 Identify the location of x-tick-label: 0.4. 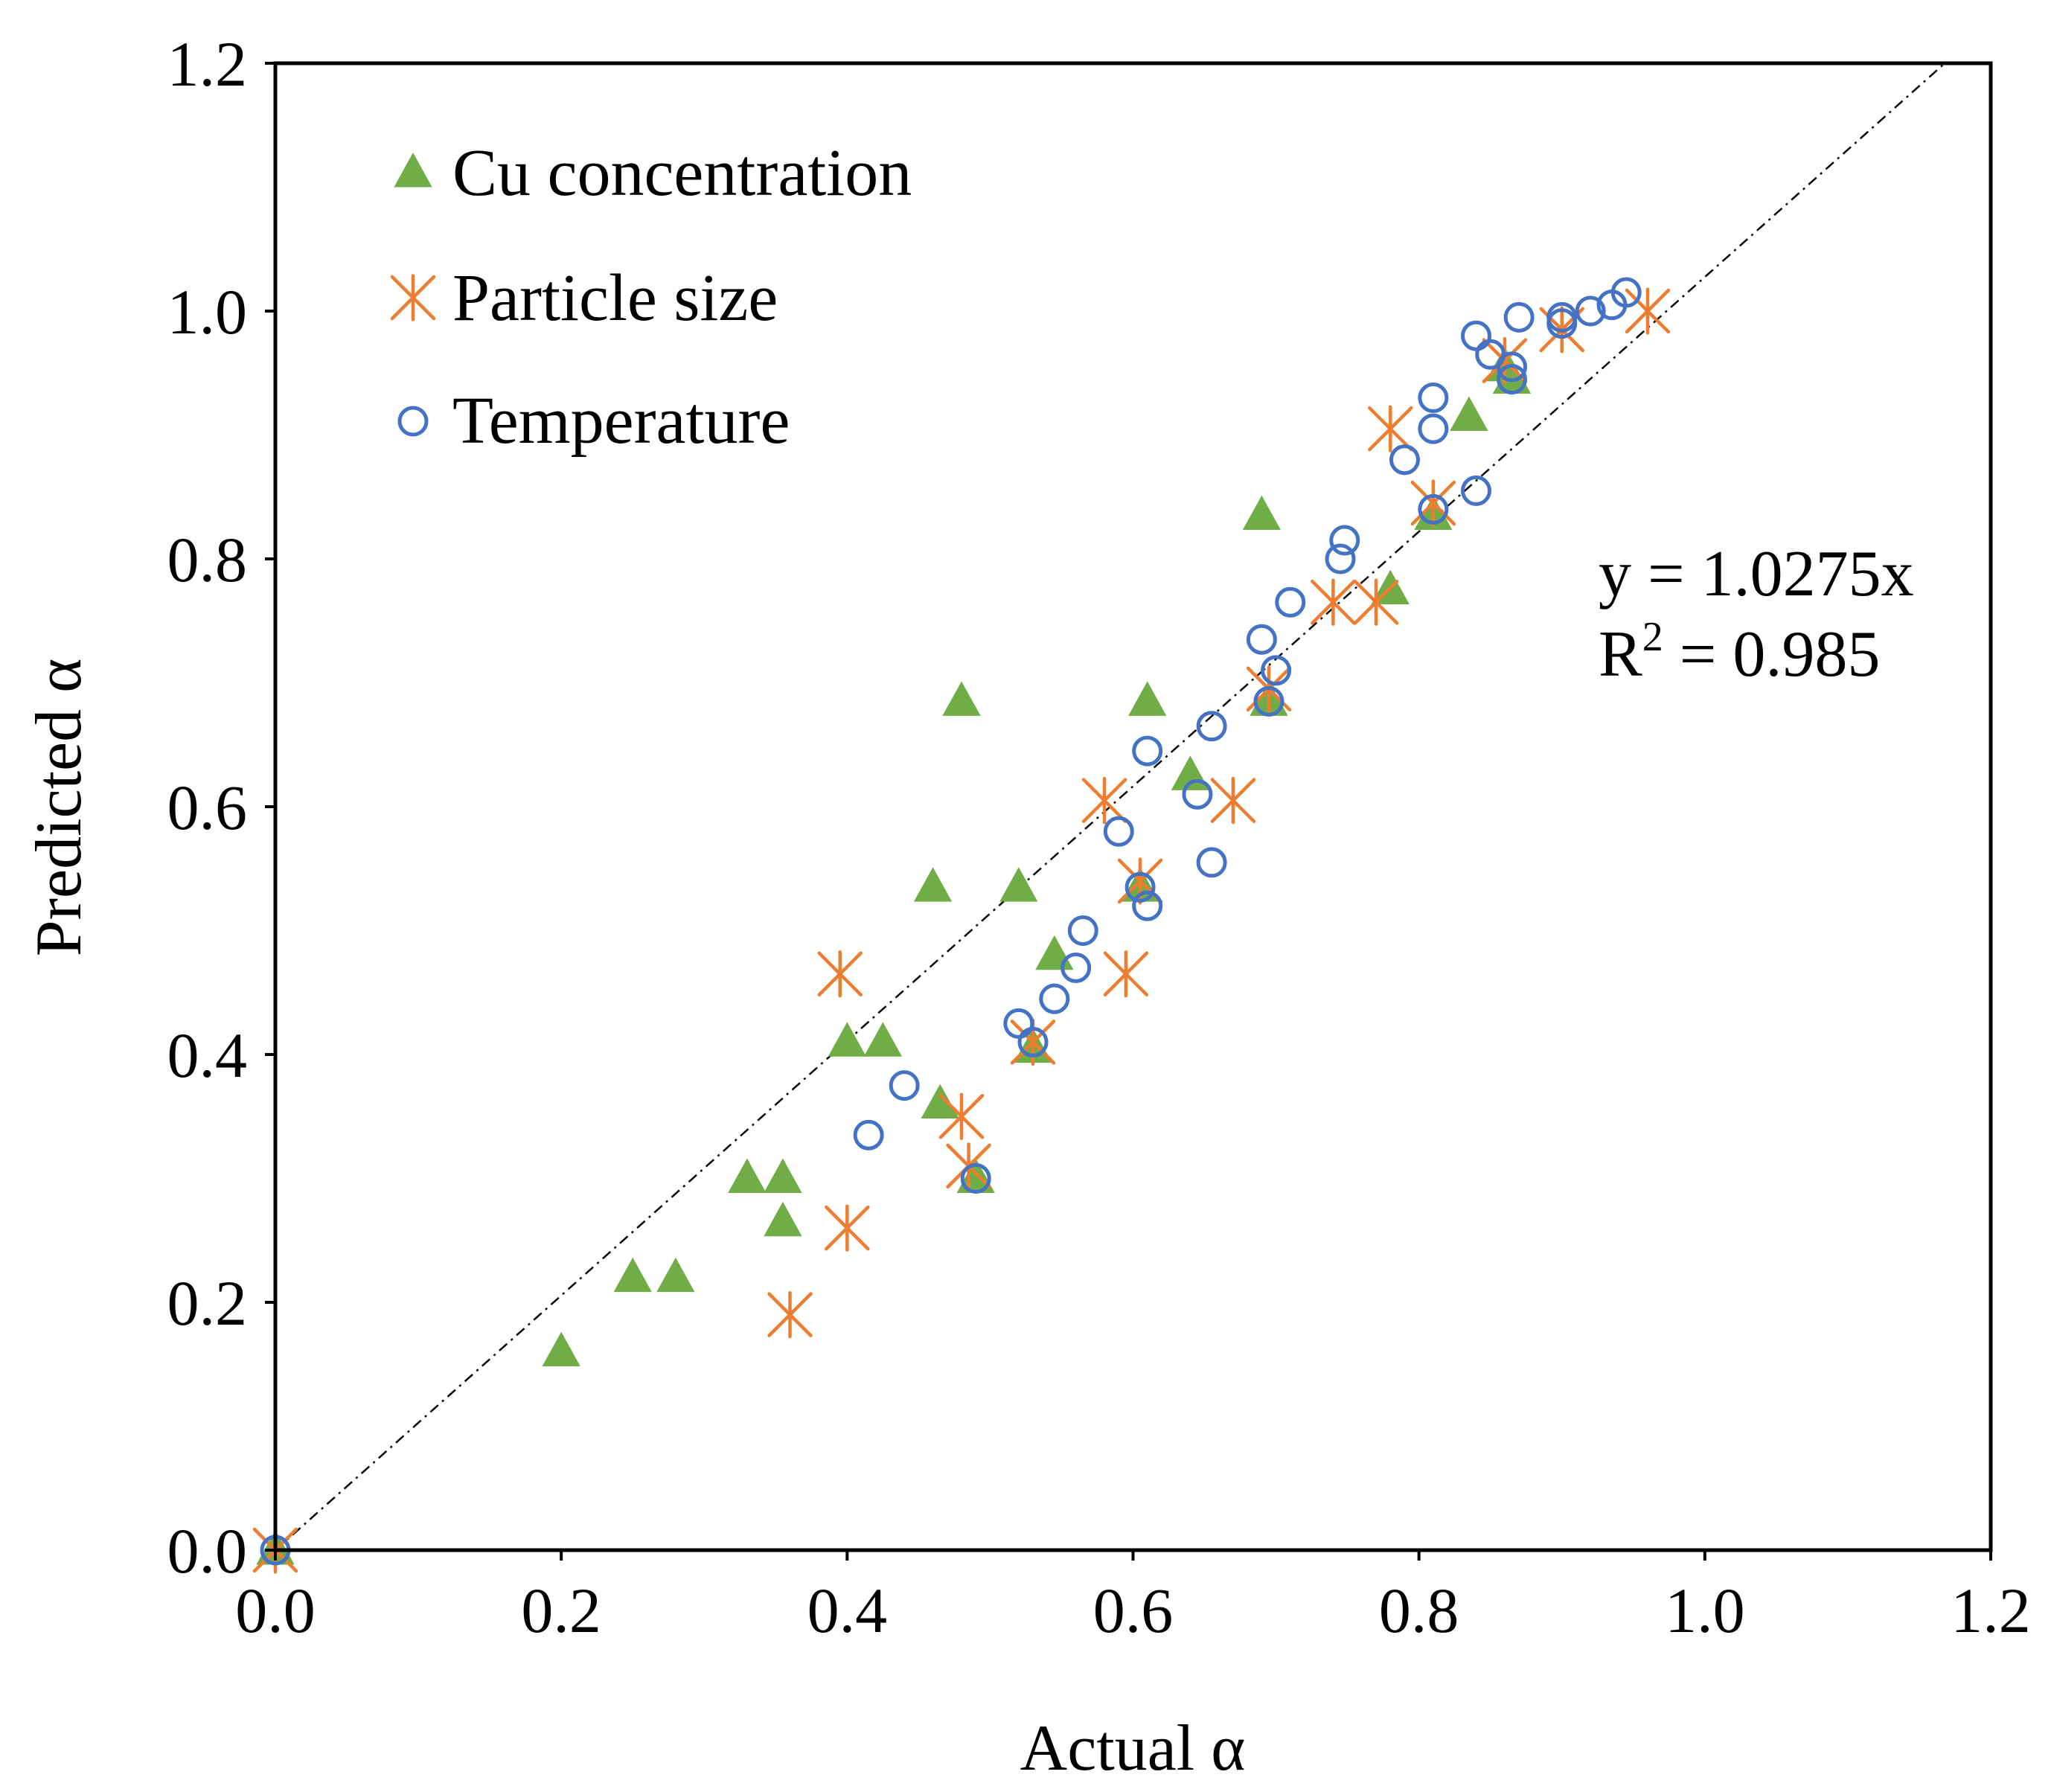
(847, 1610).